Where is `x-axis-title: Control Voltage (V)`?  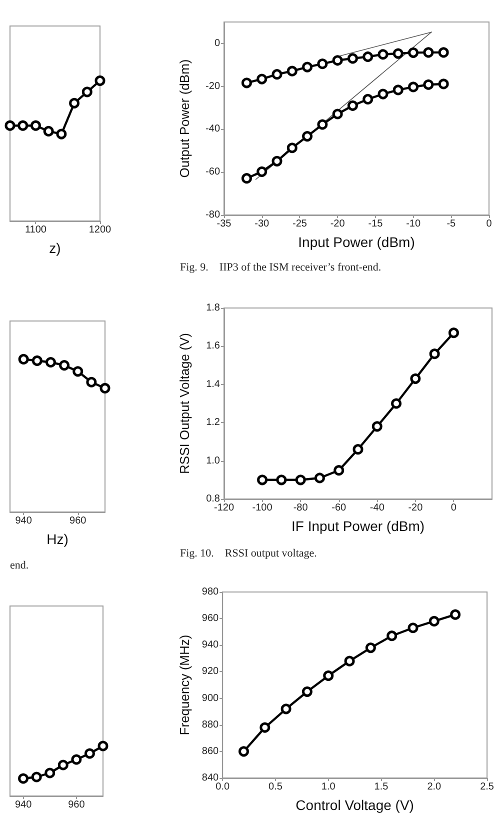
x-axis-title: Control Voltage (V) is located at coordinates (355, 805).